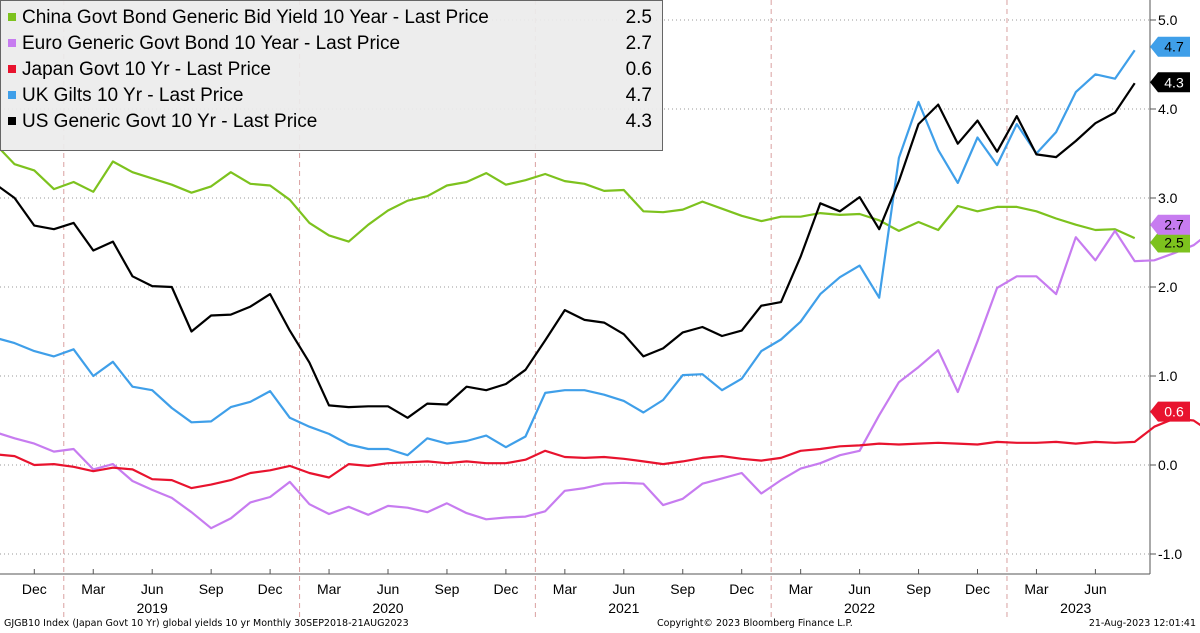 The image size is (1200, 633). I want to click on legend-item-value: 4.7, so click(639, 95).